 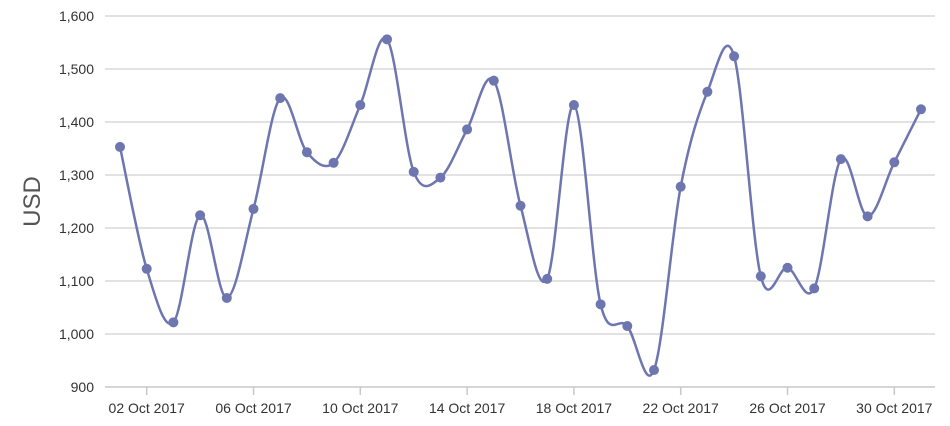 I want to click on x-tick-label: 18 Oct 2017, so click(x=574, y=408).